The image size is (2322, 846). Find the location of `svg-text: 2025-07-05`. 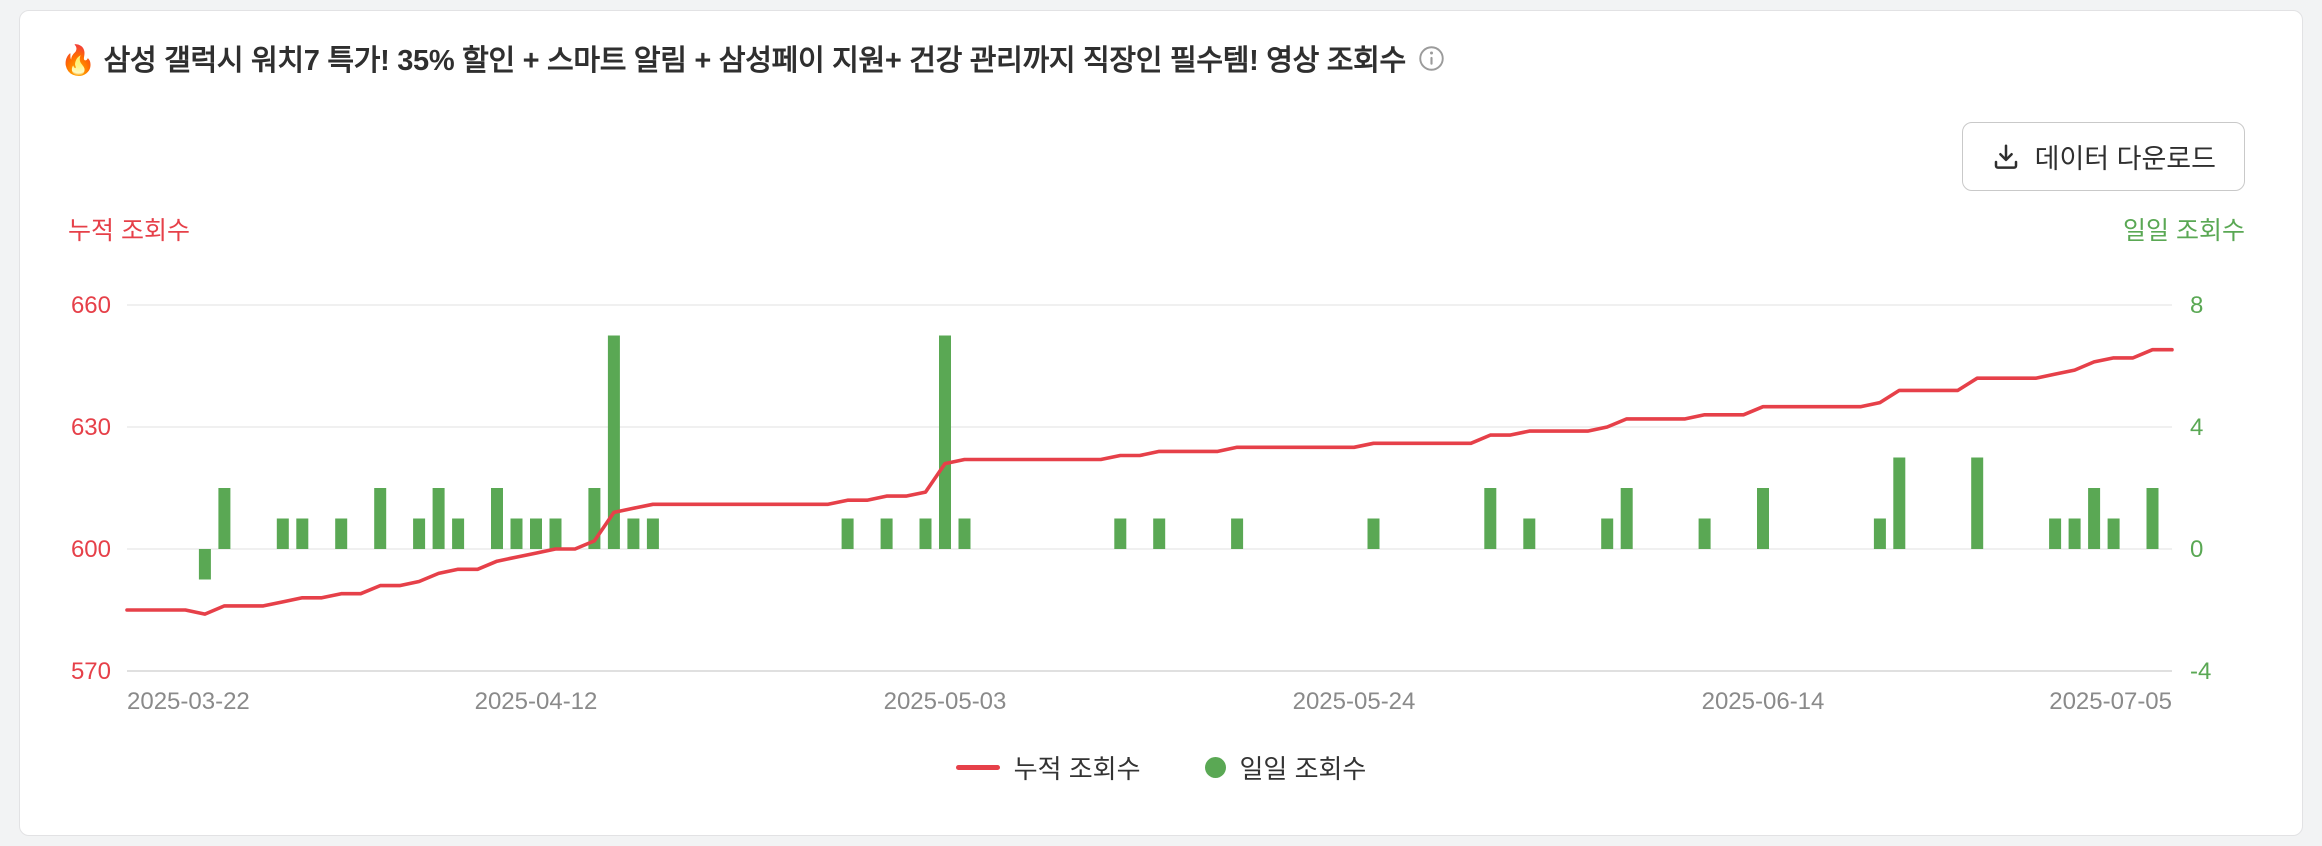

svg-text: 2025-07-05 is located at coordinates (2110, 701).